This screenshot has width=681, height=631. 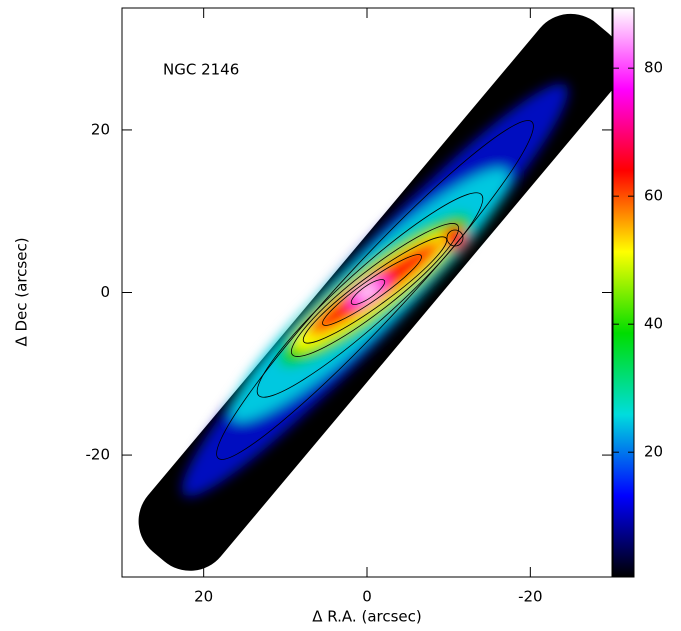 What do you see at coordinates (623, 292) in the screenshot?
I see `colorbar` at bounding box center [623, 292].